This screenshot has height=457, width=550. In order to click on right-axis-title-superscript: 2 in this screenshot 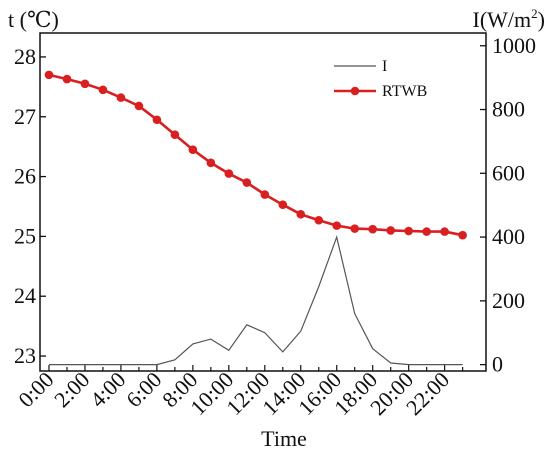, I will do `click(534, 13)`.